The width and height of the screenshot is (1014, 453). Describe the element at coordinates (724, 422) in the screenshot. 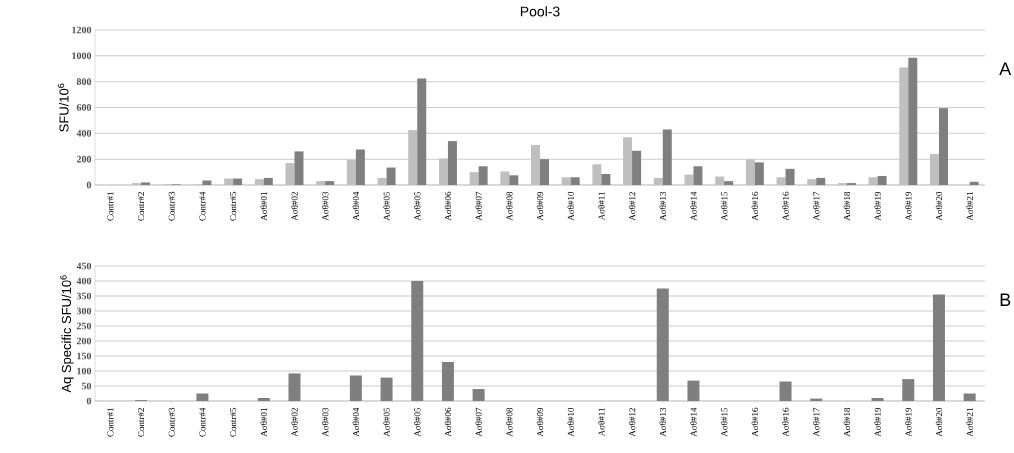

I see `x-tick-label: Aσθ#15` at that location.